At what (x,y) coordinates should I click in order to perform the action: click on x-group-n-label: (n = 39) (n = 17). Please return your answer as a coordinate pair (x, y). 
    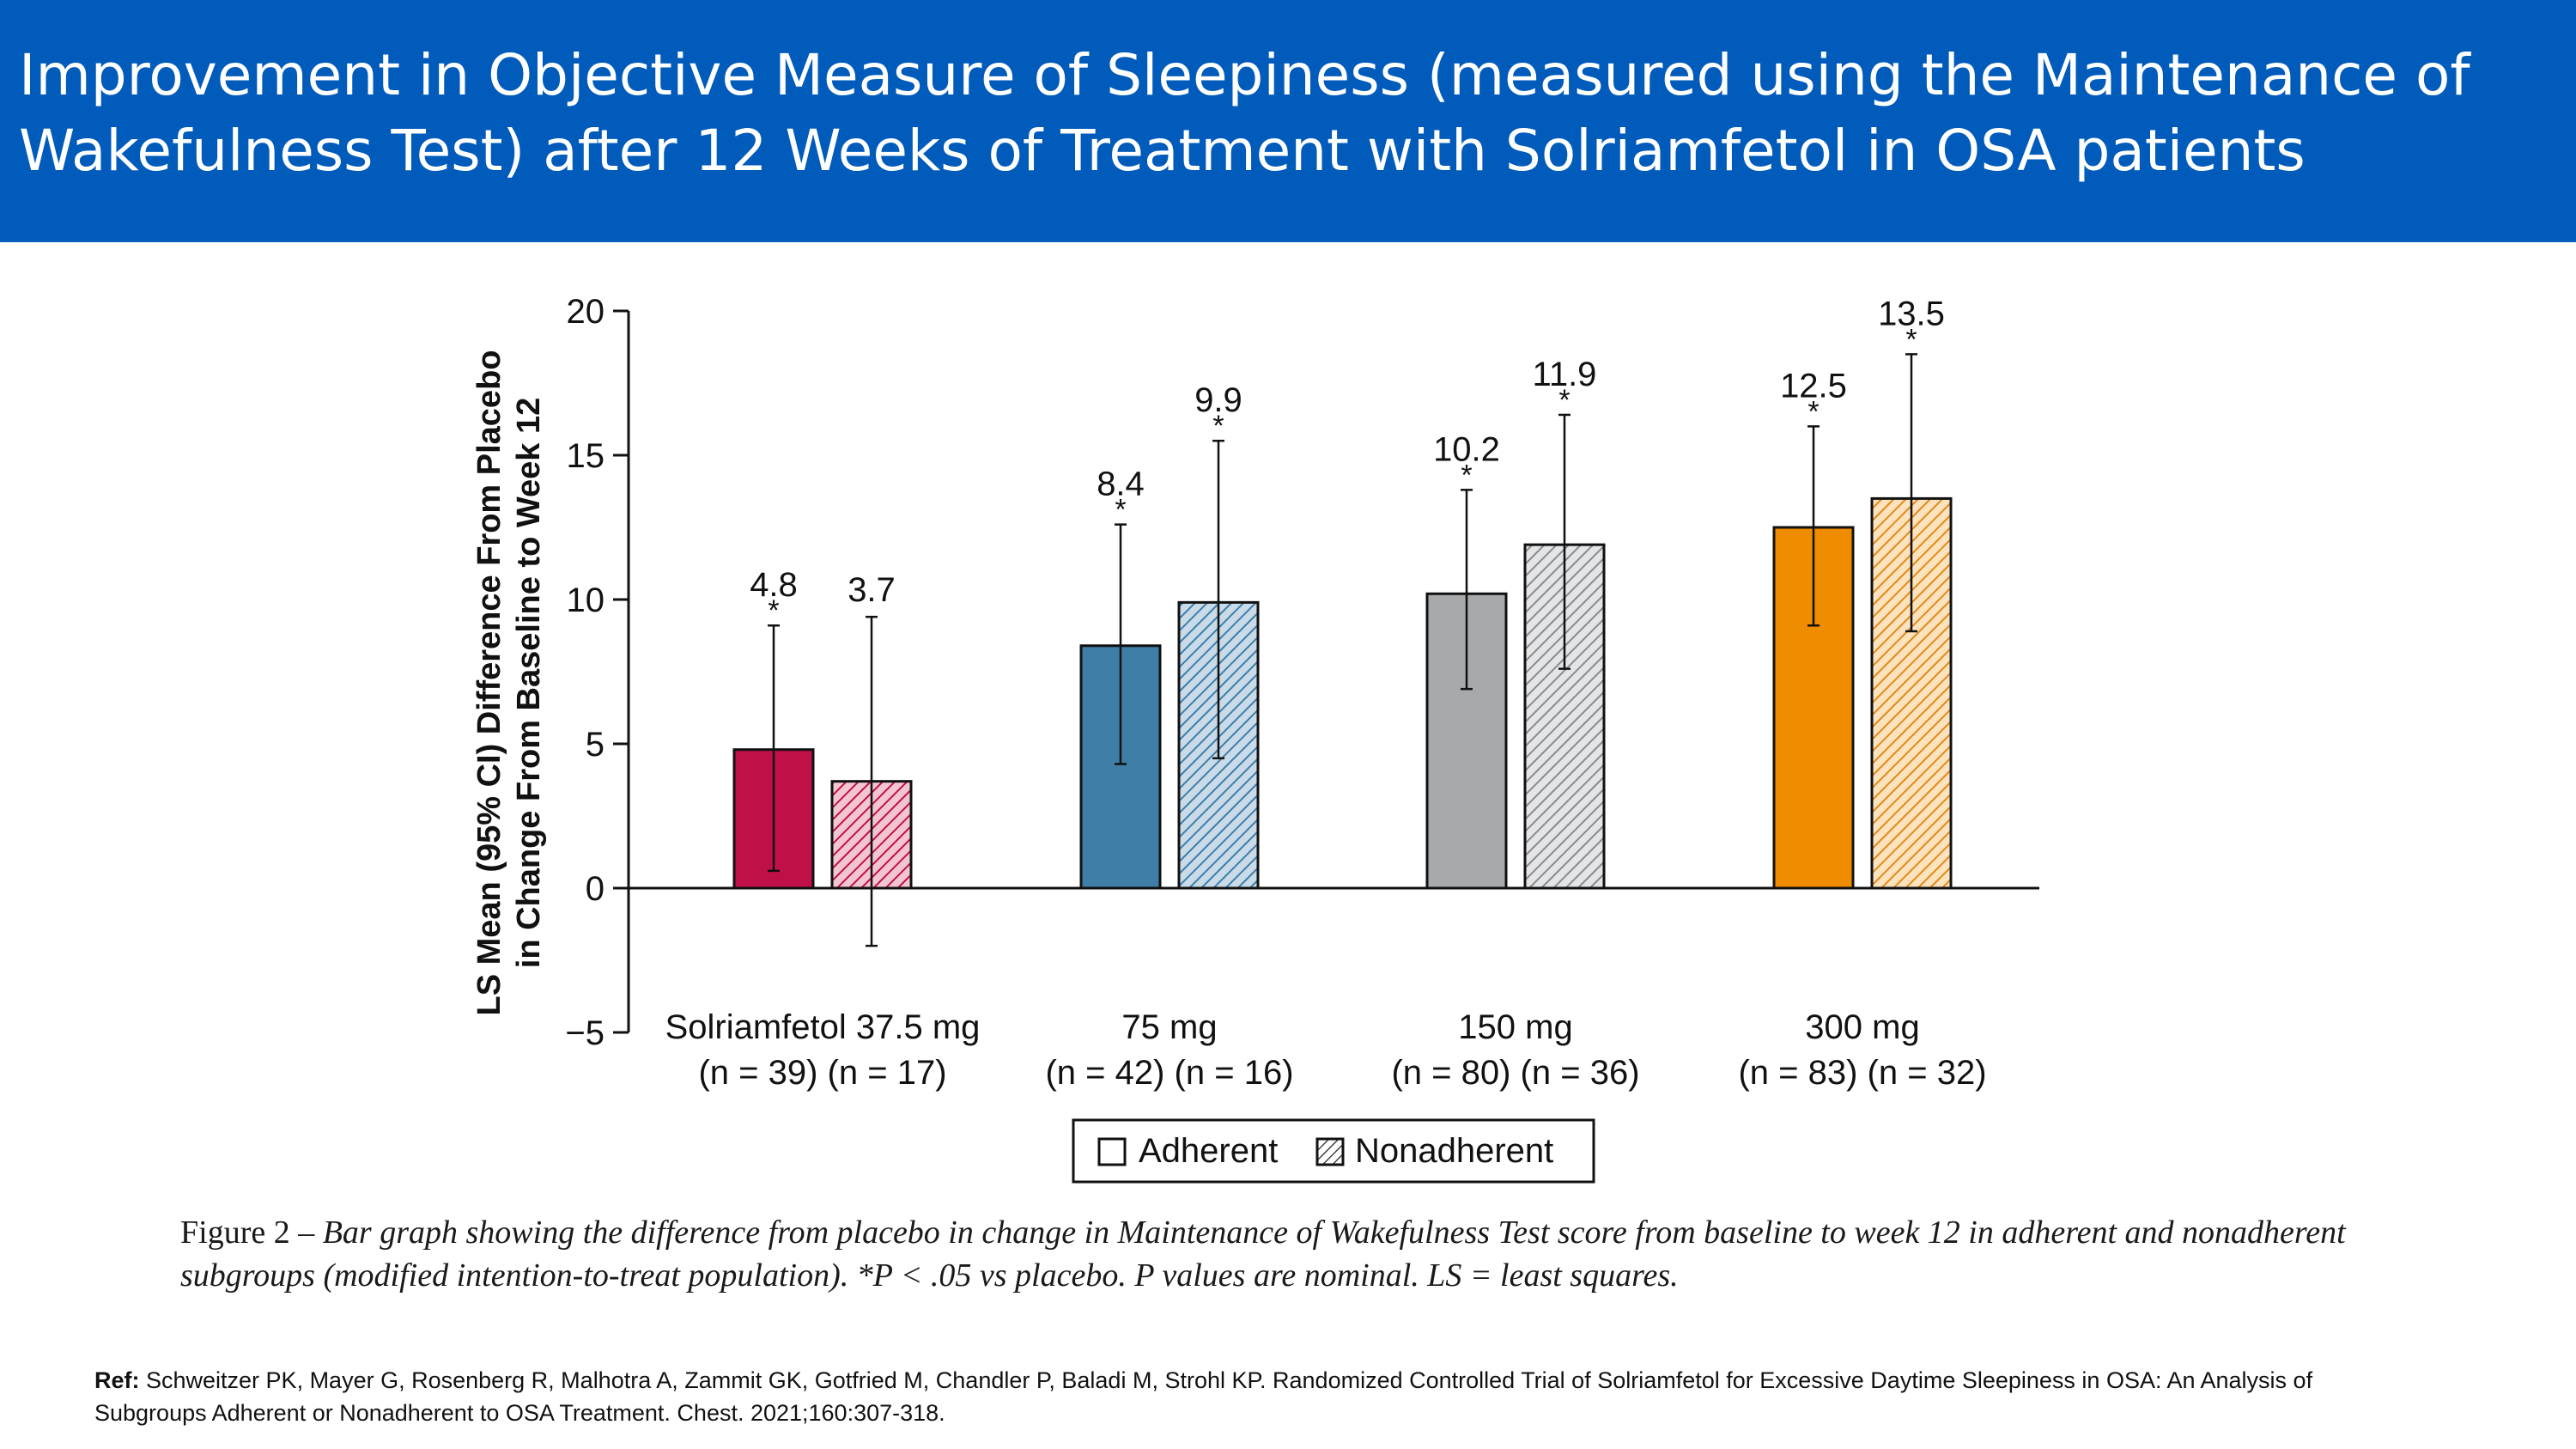
    Looking at the image, I should click on (822, 1073).